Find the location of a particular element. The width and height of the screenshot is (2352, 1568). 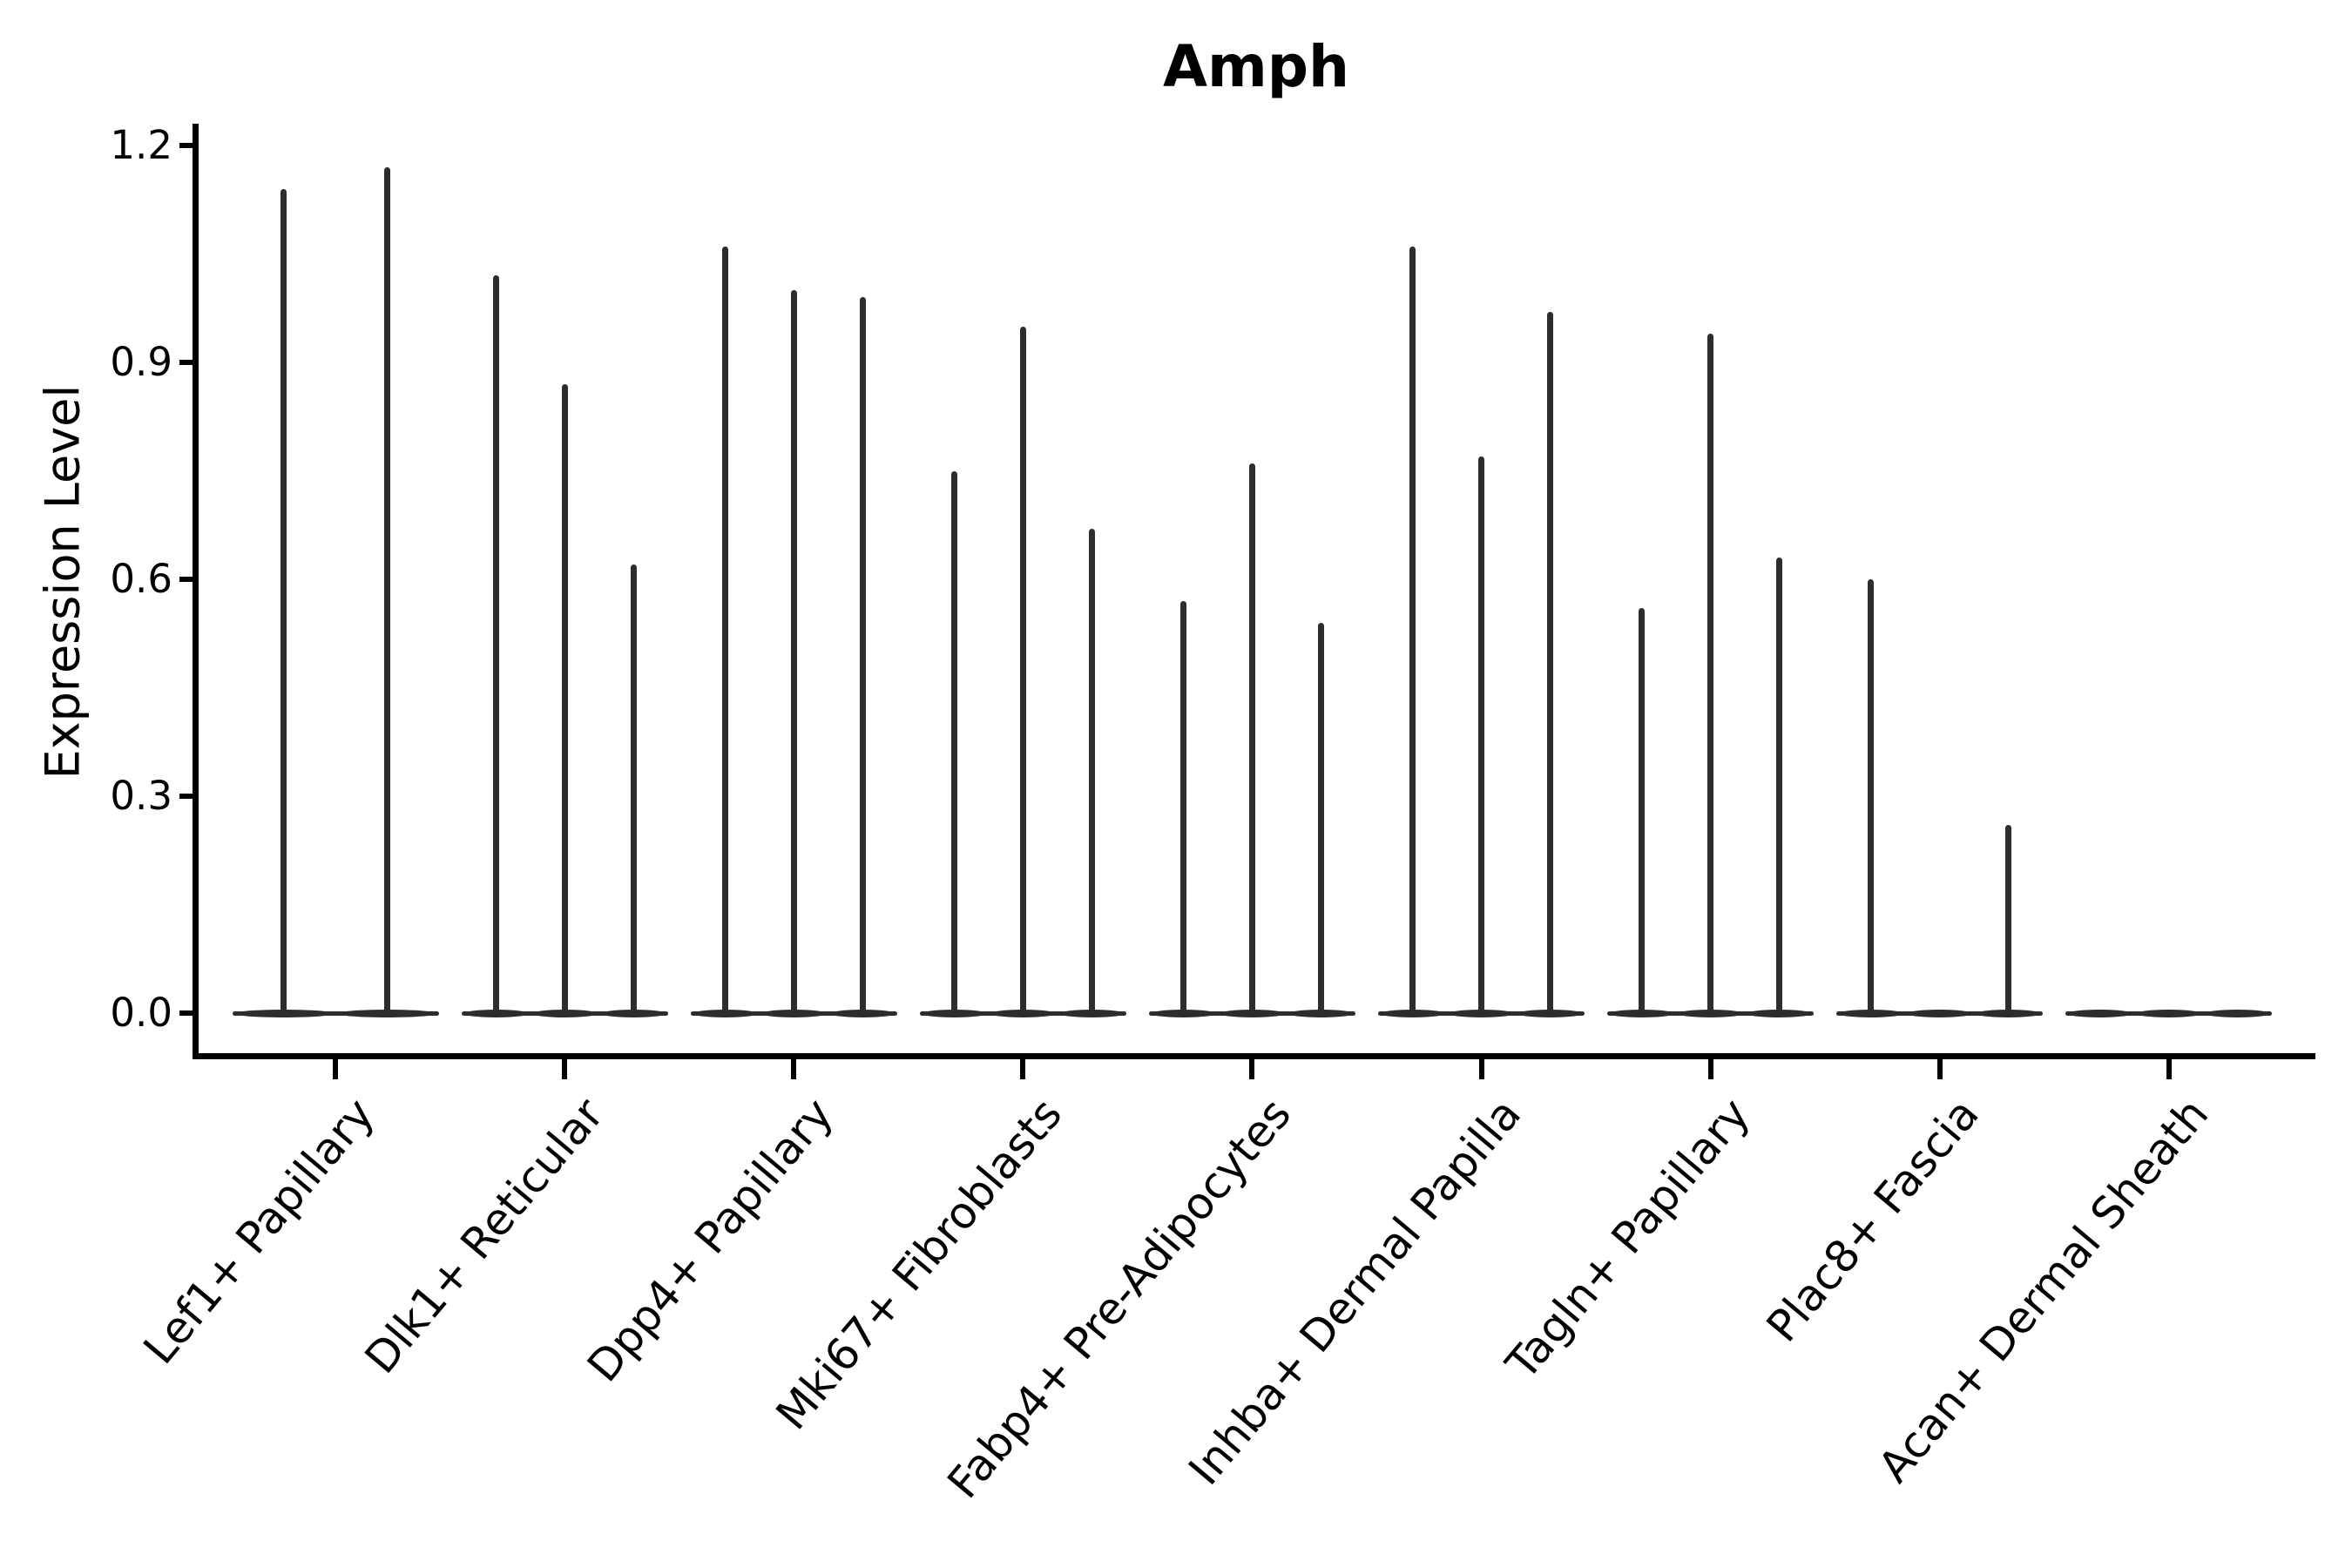

chart-title: Amph is located at coordinates (1256, 66).